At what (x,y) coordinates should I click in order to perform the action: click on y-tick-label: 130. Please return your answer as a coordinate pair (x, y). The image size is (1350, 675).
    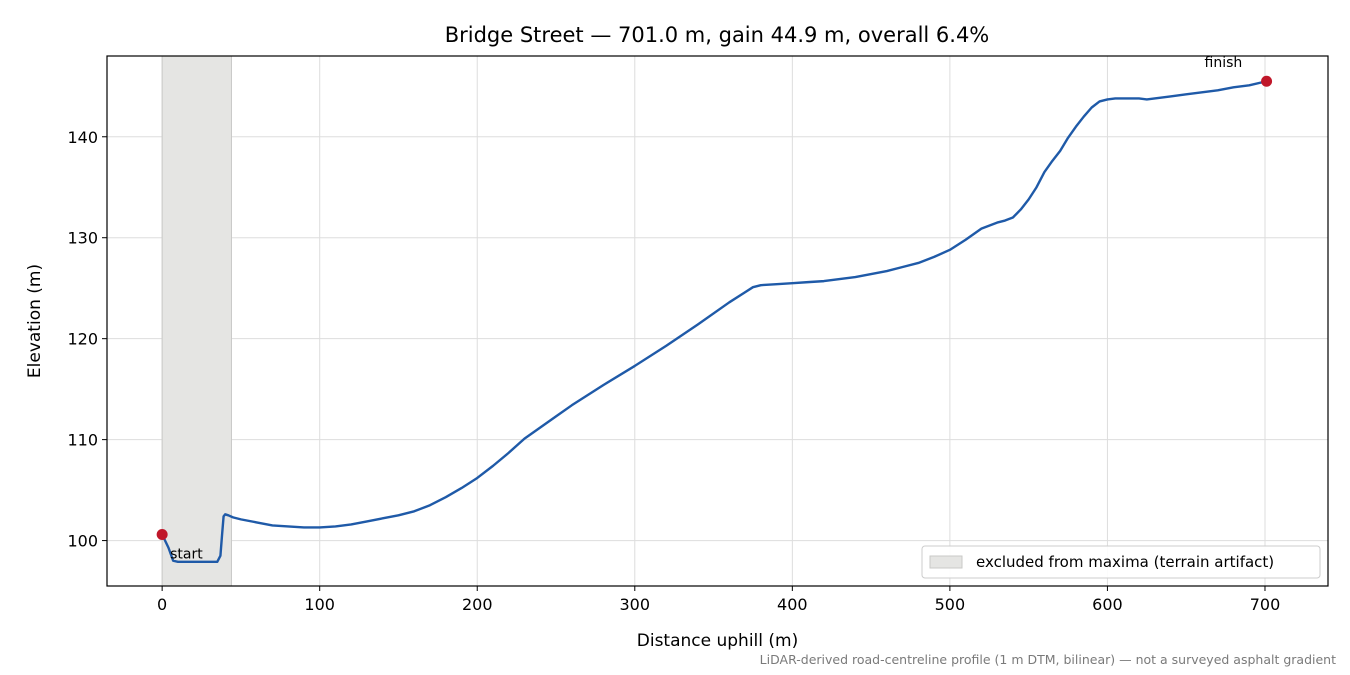
    Looking at the image, I should click on (82, 238).